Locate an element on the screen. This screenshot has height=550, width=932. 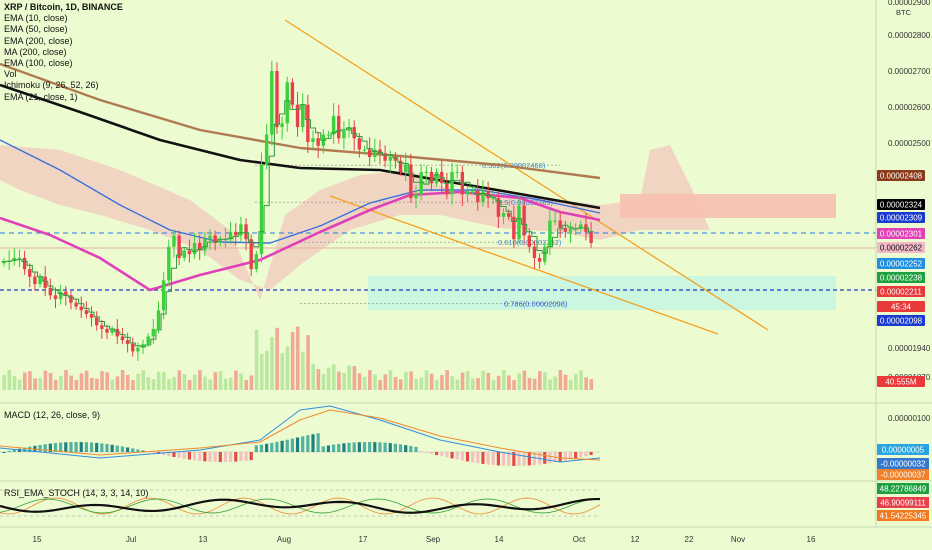
time-axis-tick: 15 is located at coordinates (37, 539).